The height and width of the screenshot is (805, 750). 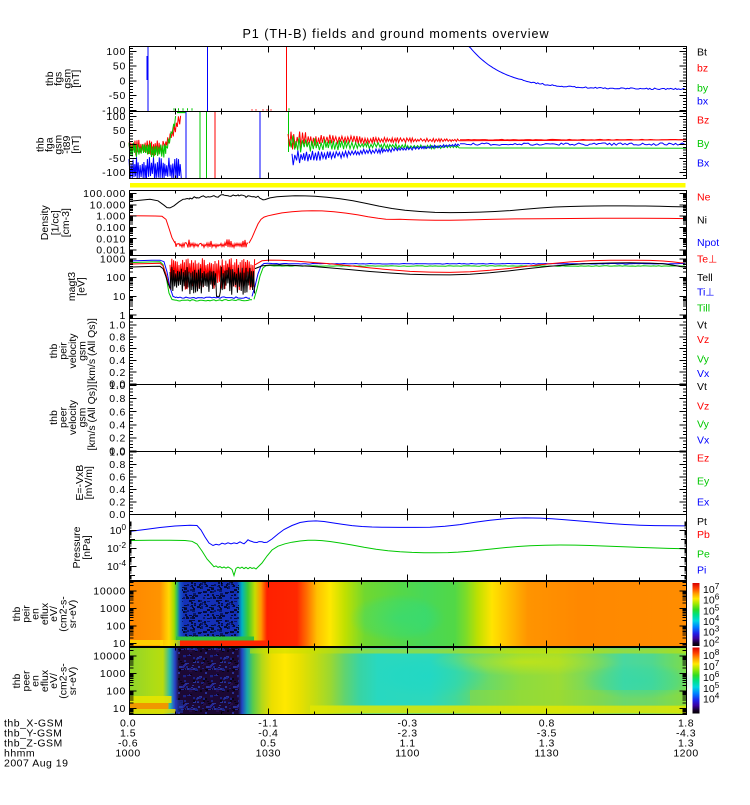 I want to click on svg-text: sr-eV), so click(x=73, y=614).